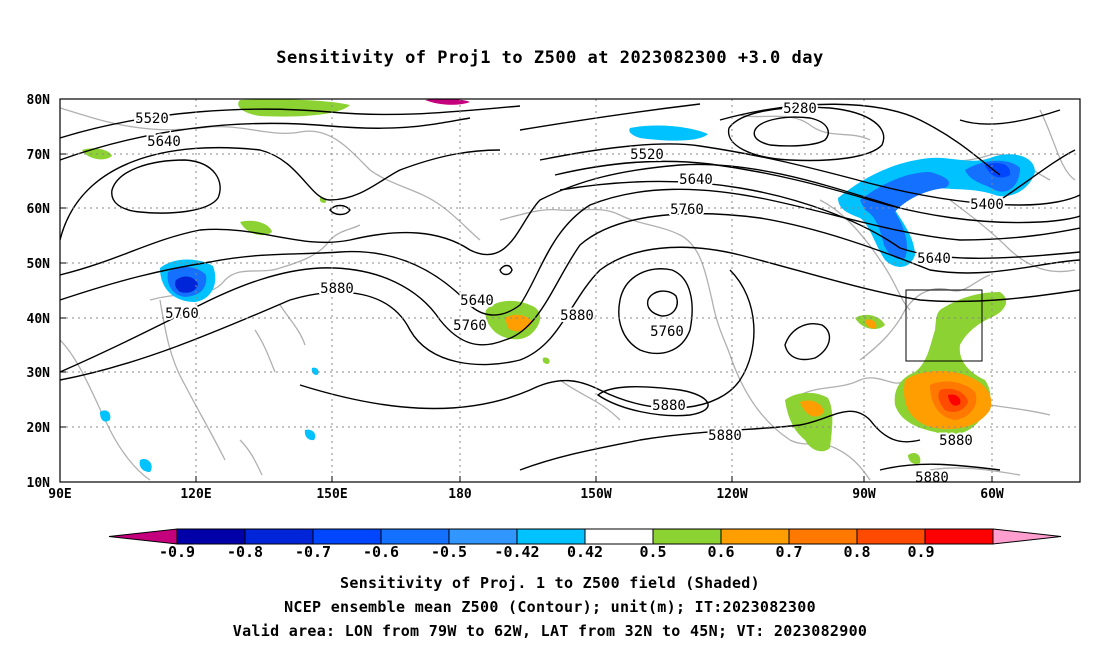 This screenshot has width=1100, height=650. I want to click on latitude-labels: 80N 70N 60N 50N 40N 30N 20N 10N, so click(39, 292).